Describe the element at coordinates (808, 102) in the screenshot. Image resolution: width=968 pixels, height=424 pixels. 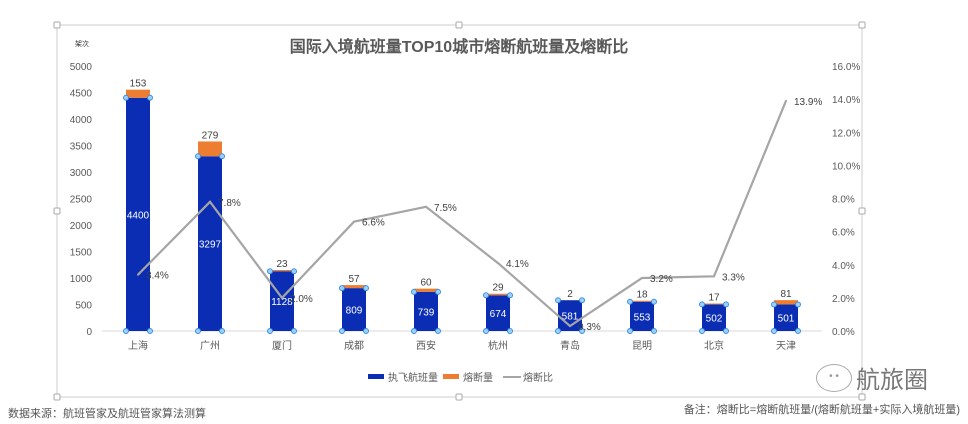
I see `ratio-label: 13.9%` at that location.